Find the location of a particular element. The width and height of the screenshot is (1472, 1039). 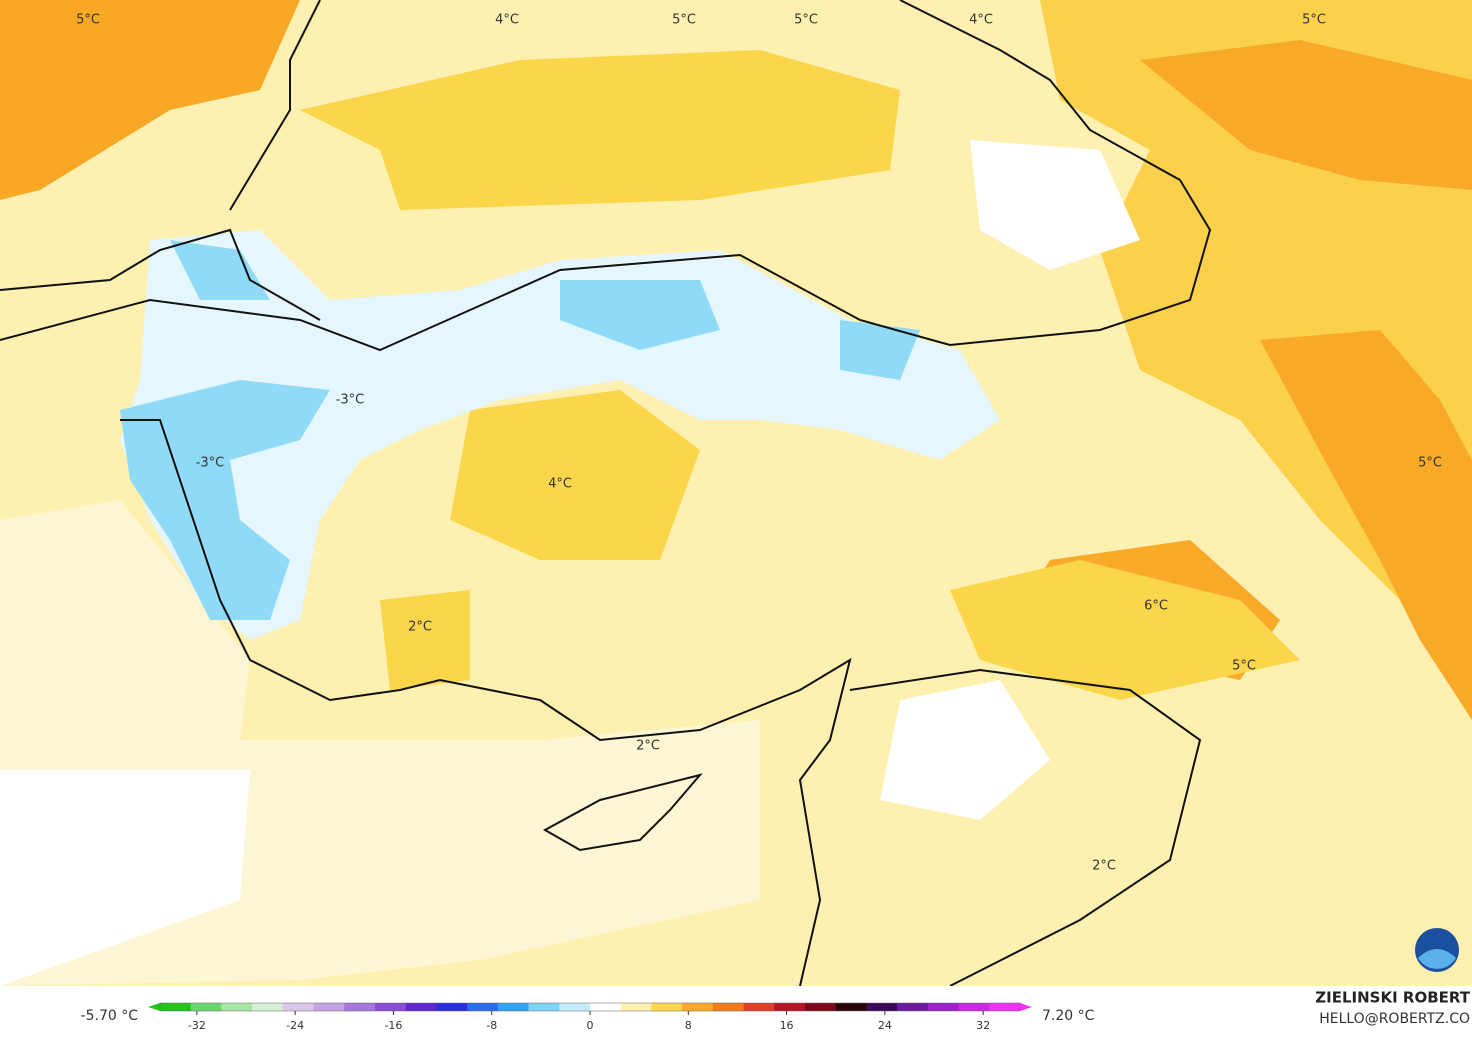

colorbar-tick-label: 16 is located at coordinates (787, 1025).